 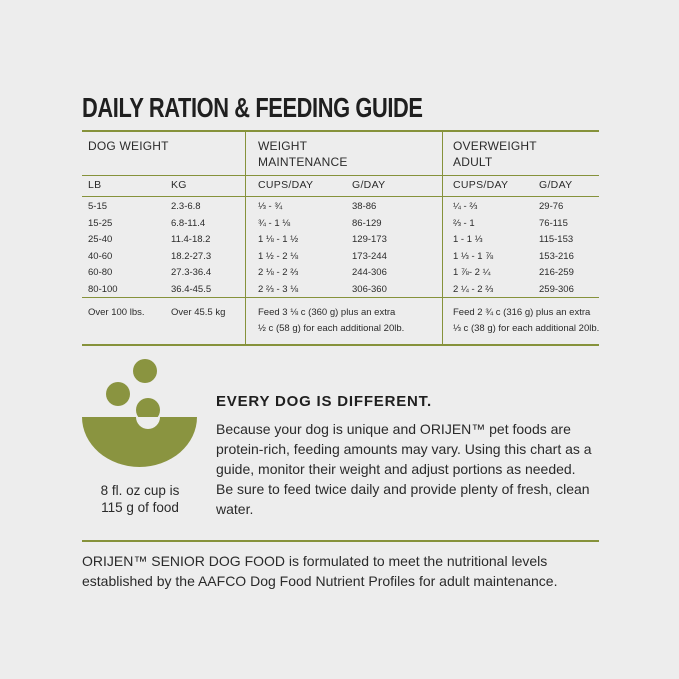 What do you see at coordinates (340, 541) in the screenshot?
I see `footer-rule` at bounding box center [340, 541].